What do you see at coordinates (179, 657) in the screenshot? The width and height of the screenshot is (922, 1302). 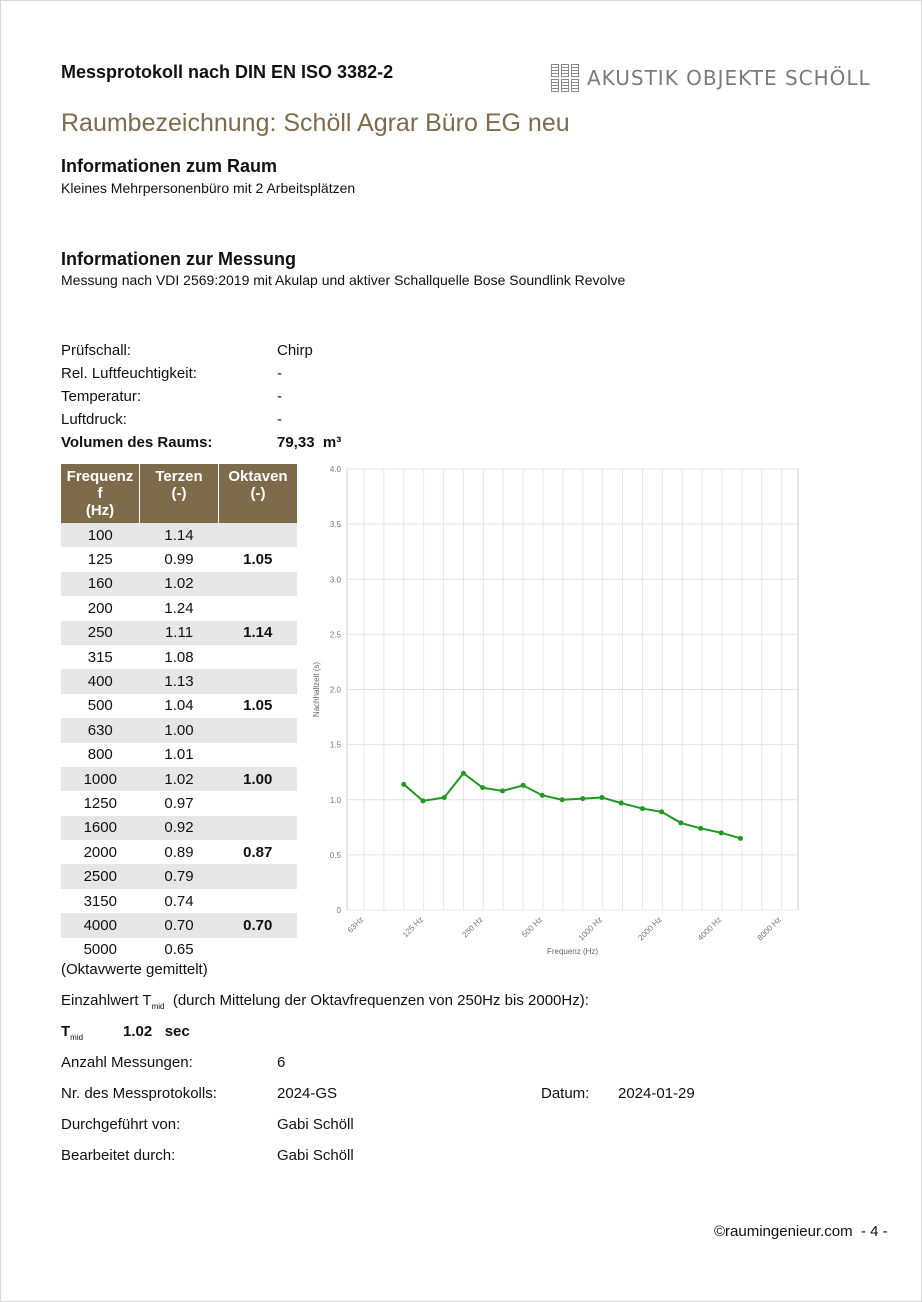 I see `table-row: 315 1.08` at bounding box center [179, 657].